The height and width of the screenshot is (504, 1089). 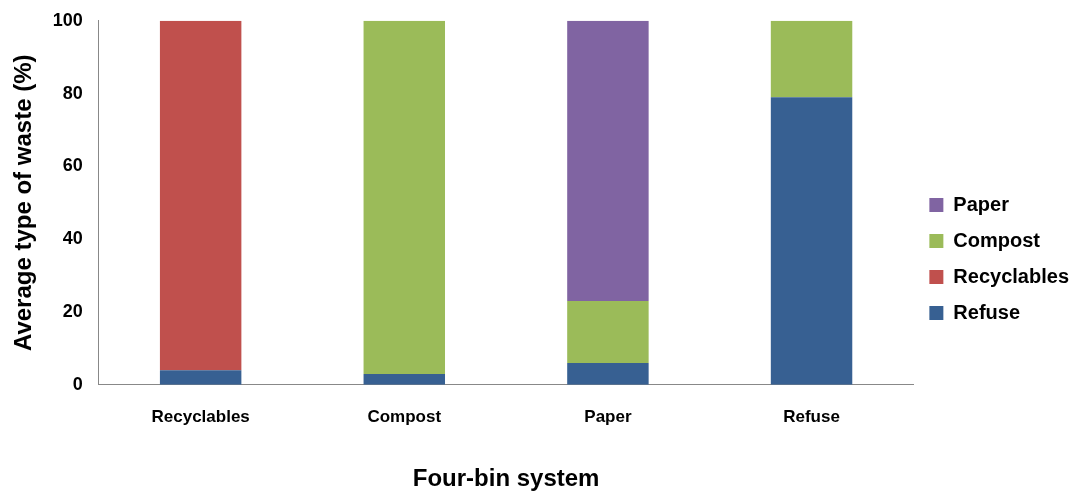 I want to click on legend-label: Refuse, so click(x=987, y=311).